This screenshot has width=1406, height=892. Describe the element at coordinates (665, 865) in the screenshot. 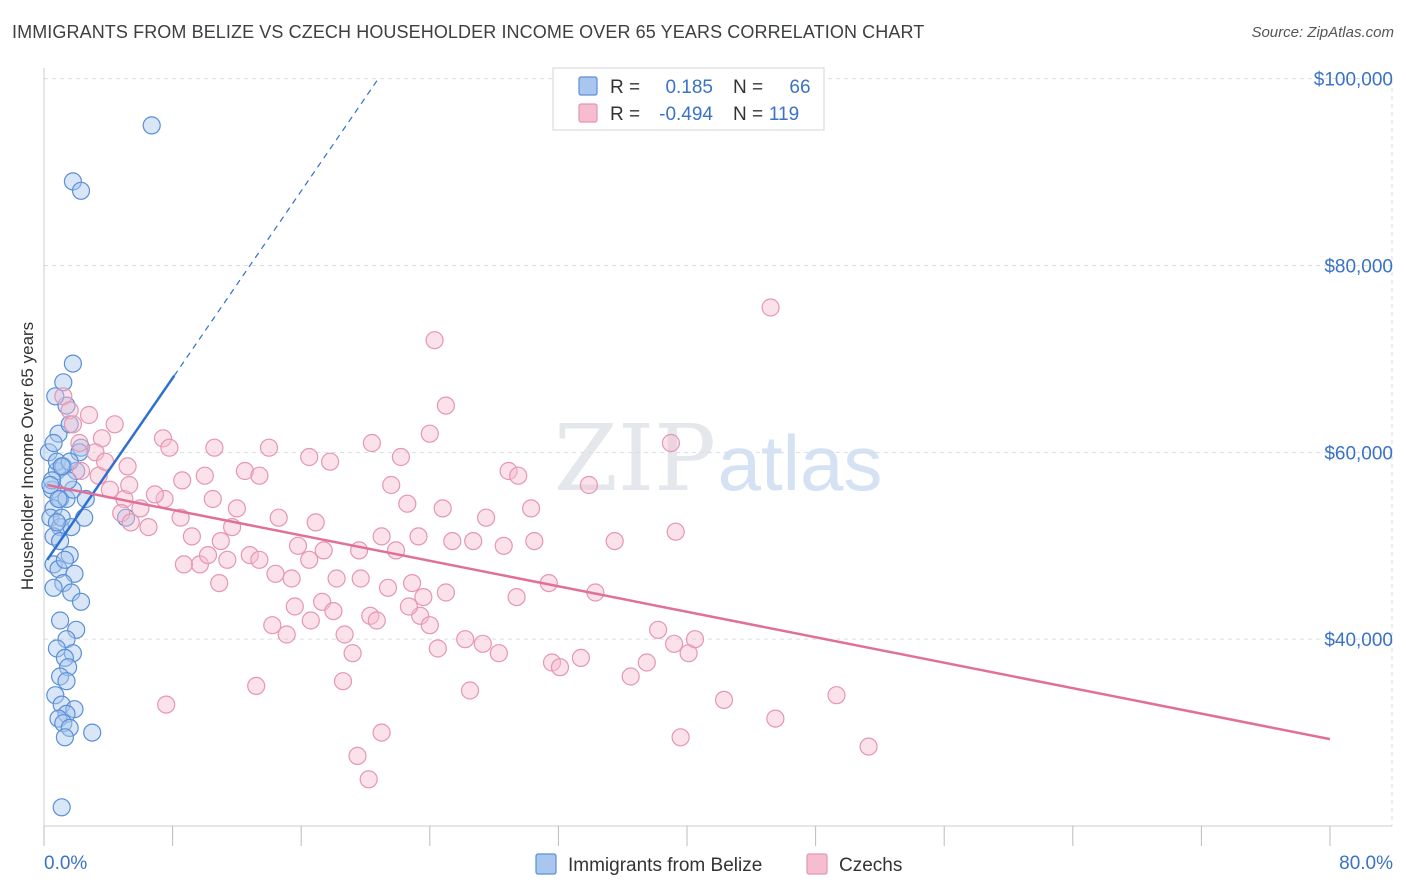

I see `bottom-legend-belize: Immigrants from Belize` at that location.